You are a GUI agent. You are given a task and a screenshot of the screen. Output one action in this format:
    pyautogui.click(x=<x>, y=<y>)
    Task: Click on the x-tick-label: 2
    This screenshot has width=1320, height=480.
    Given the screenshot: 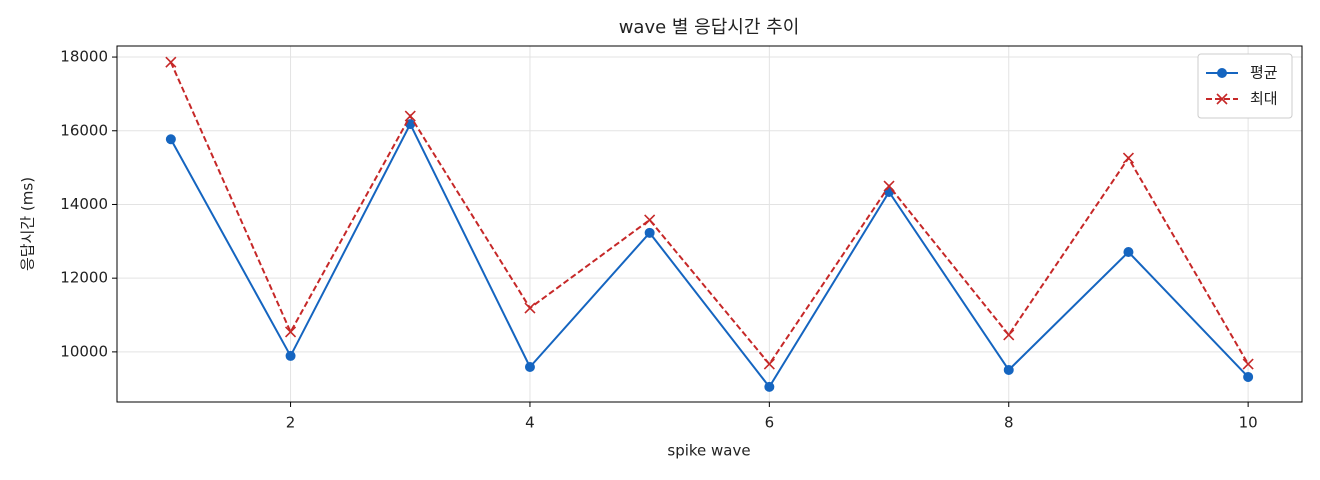 What is the action you would take?
    pyautogui.click(x=291, y=423)
    